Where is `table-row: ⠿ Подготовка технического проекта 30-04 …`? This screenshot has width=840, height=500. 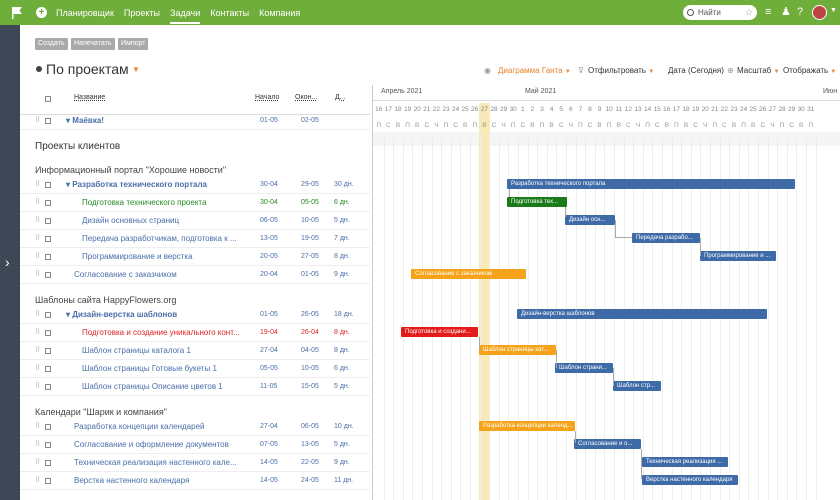 table-row: ⠿ Подготовка технического проекта 30-04 … is located at coordinates (195, 203).